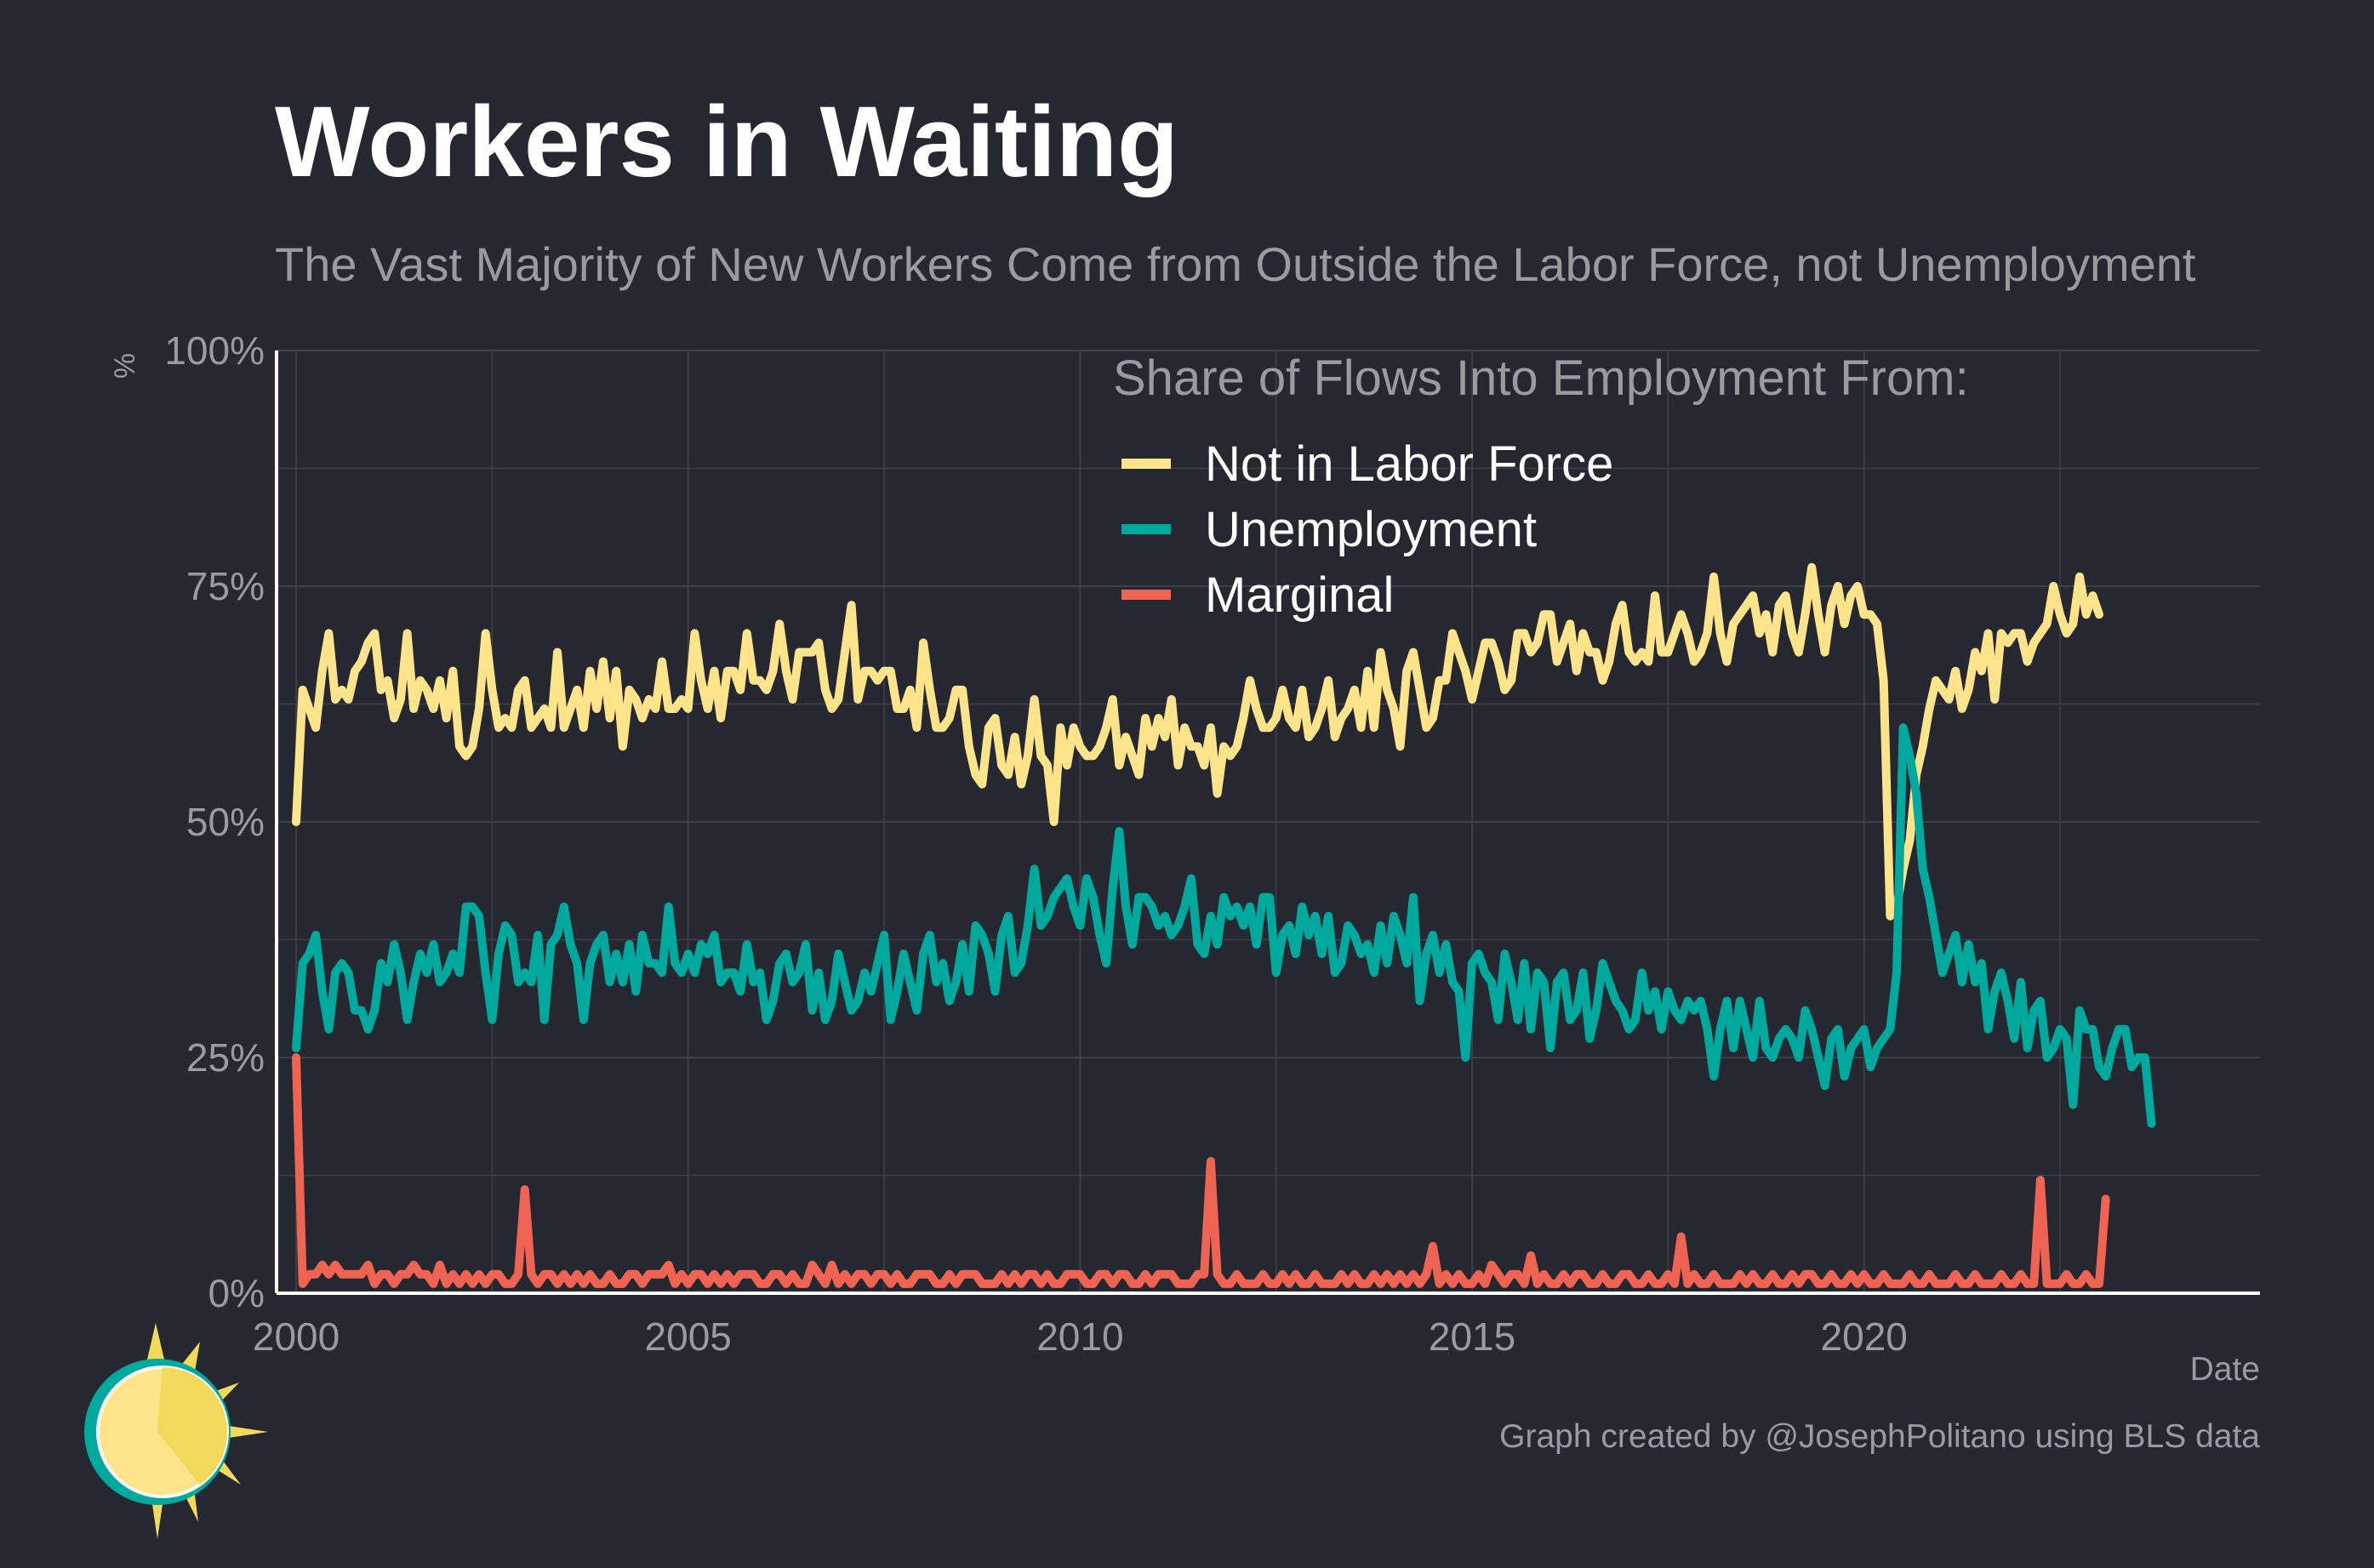 The width and height of the screenshot is (2374, 1568). I want to click on y-tick-label: 100%, so click(214, 350).